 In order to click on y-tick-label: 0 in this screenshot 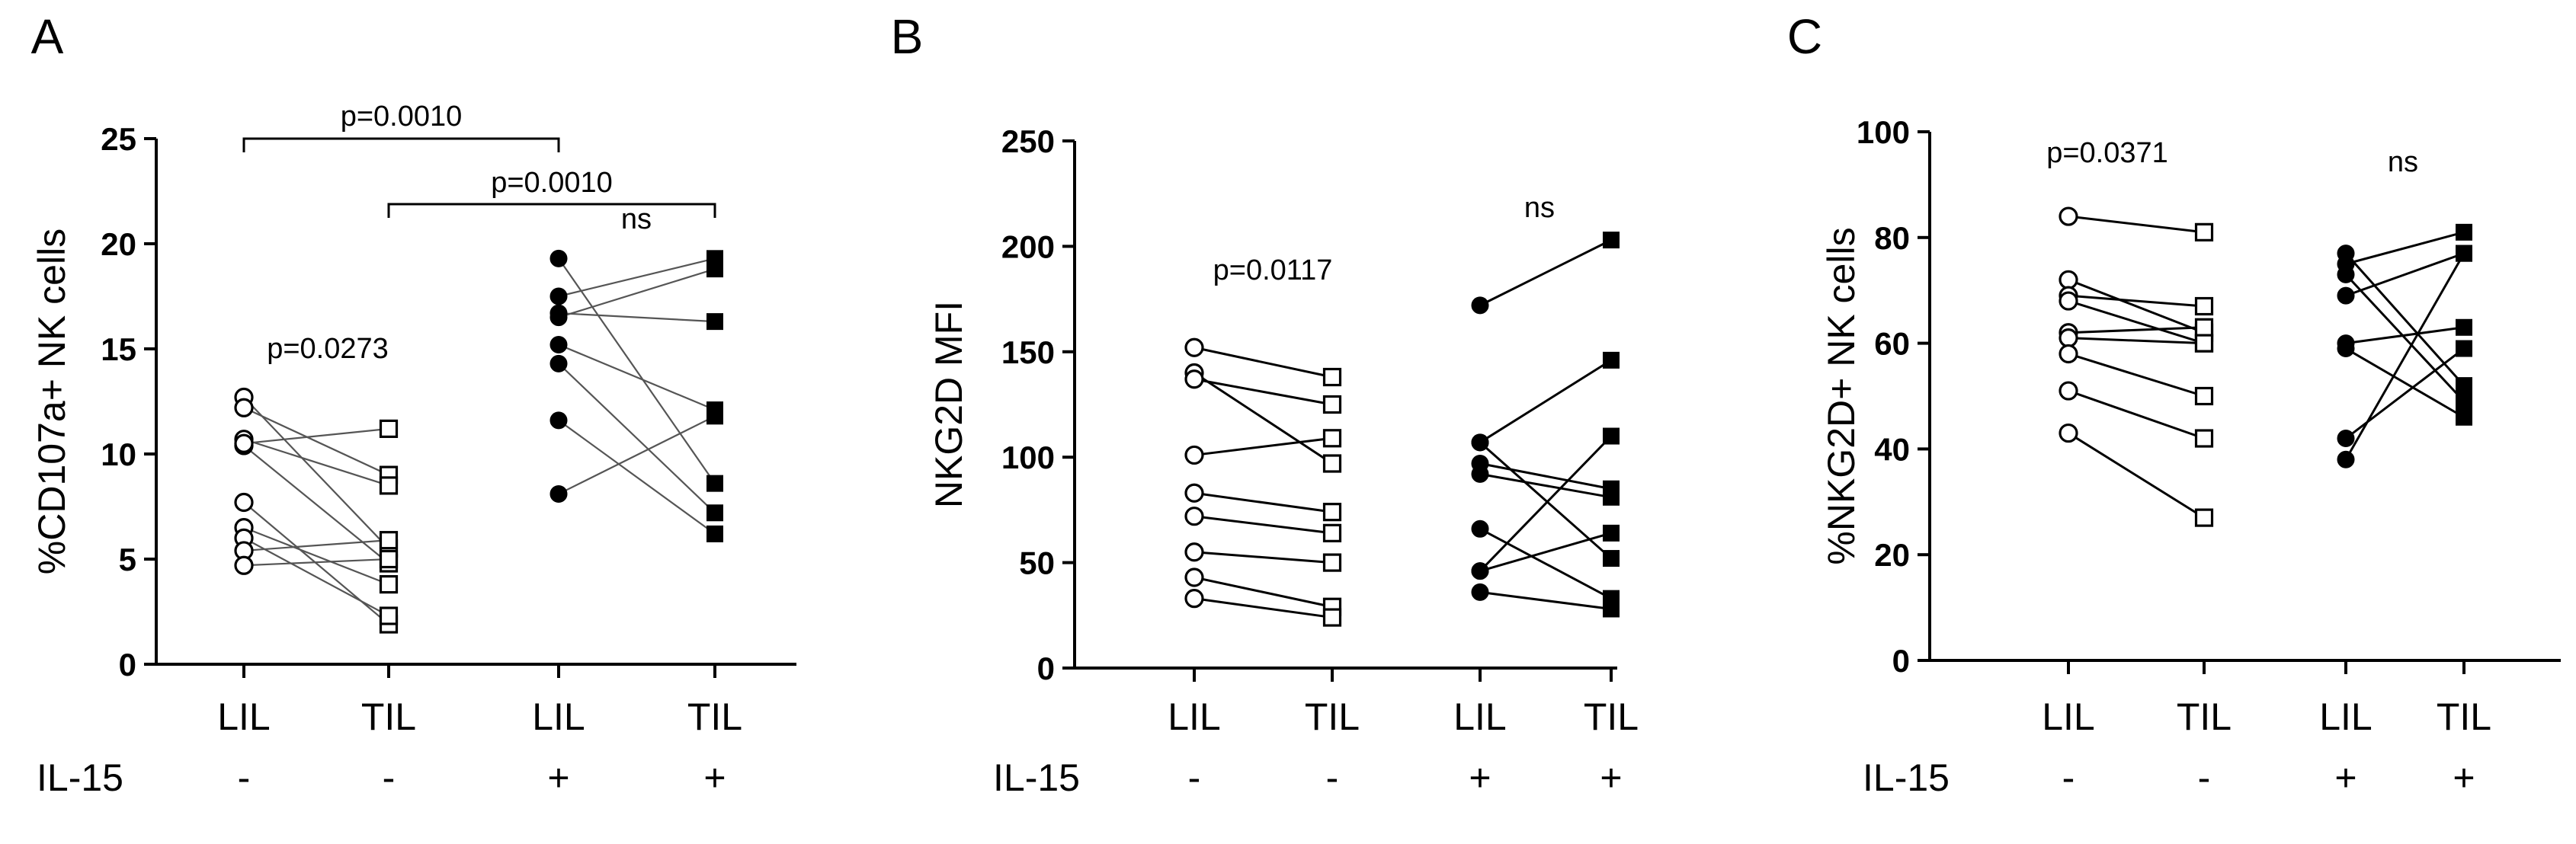, I will do `click(1046, 668)`.